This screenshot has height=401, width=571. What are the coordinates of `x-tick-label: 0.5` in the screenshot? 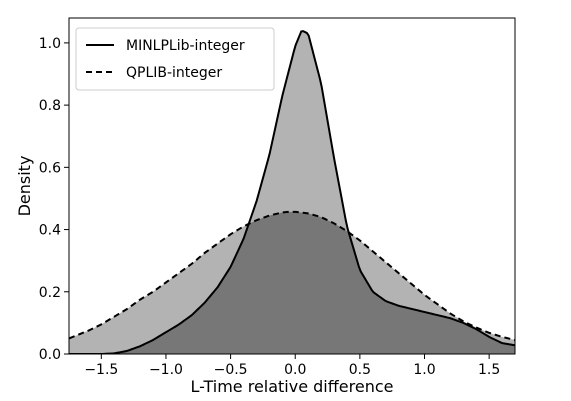 It's located at (360, 370).